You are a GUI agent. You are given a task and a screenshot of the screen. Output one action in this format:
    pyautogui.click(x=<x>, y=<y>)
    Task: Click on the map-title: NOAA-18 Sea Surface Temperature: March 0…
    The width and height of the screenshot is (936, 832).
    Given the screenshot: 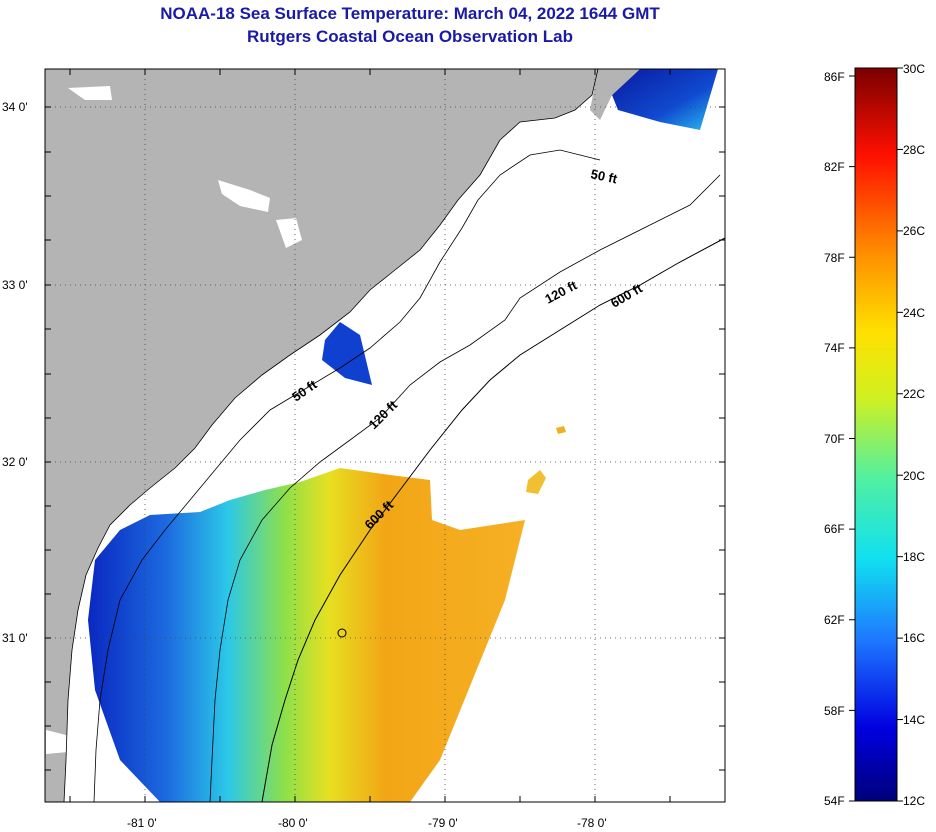 What is the action you would take?
    pyautogui.click(x=410, y=13)
    